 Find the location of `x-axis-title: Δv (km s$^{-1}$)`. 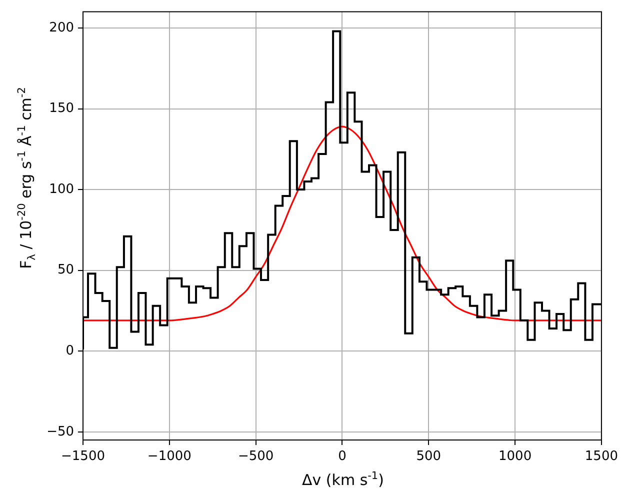

x-axis-title: Δv (km s$^{-1}$) is located at coordinates (343, 479).